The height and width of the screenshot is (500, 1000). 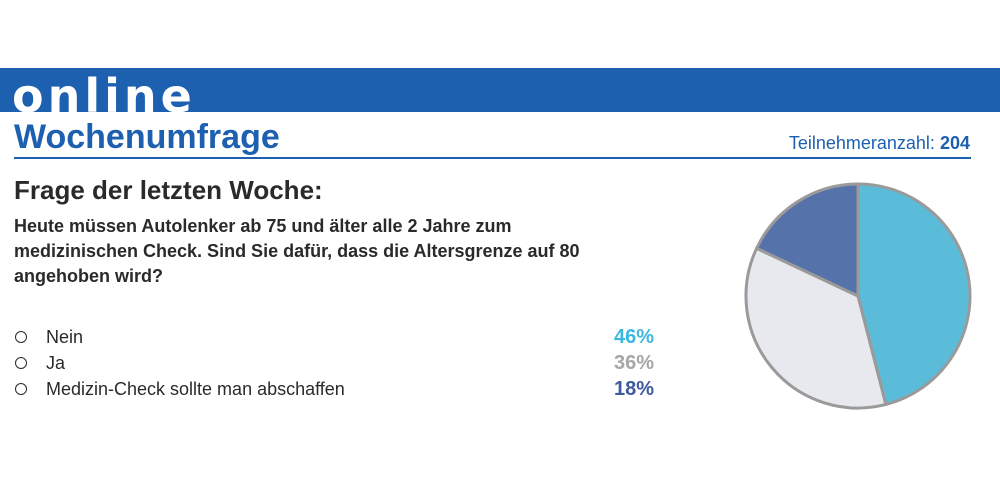 I want to click on answer-percent: 36%, so click(x=633, y=363).